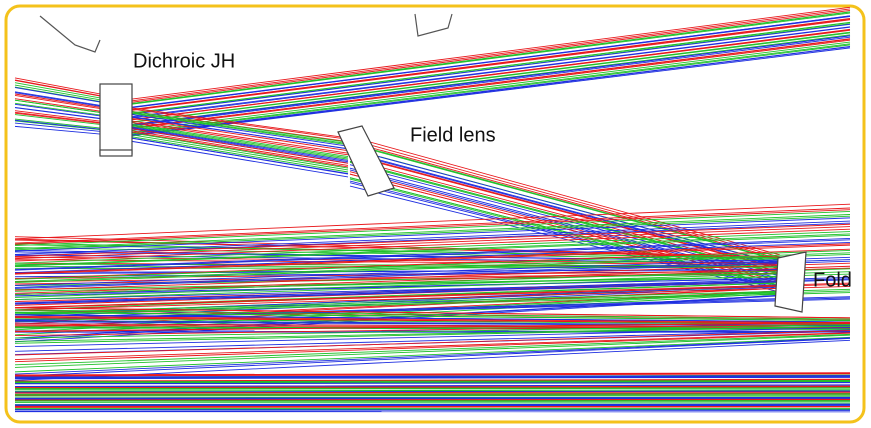 This screenshot has width=871, height=428. Describe the element at coordinates (366, 161) in the screenshot. I see `field-lens-element` at that location.